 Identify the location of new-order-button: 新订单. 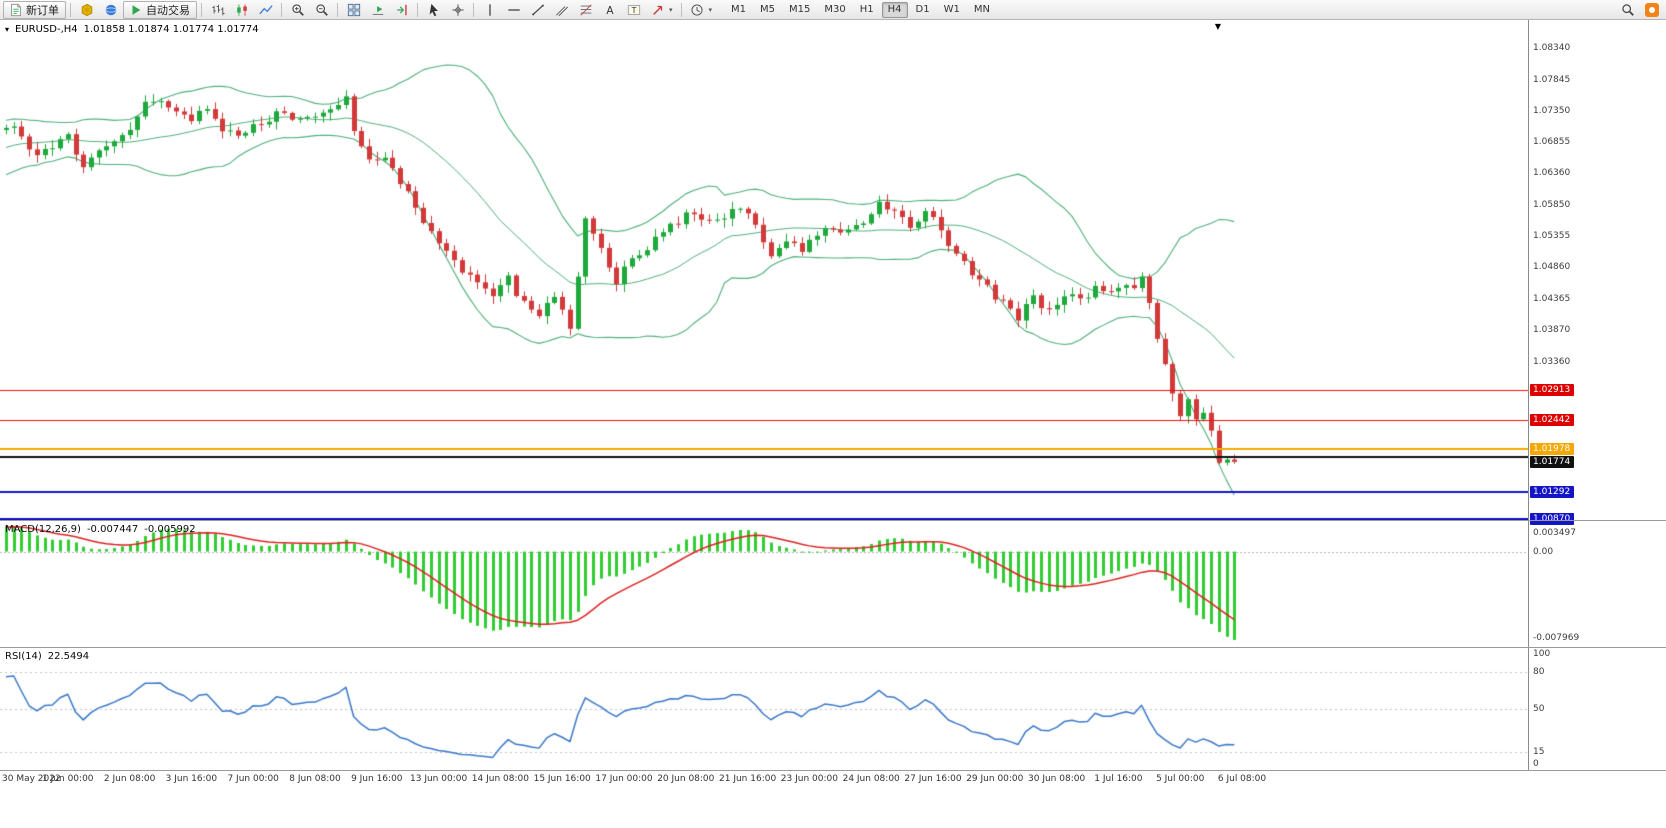
(34, 9).